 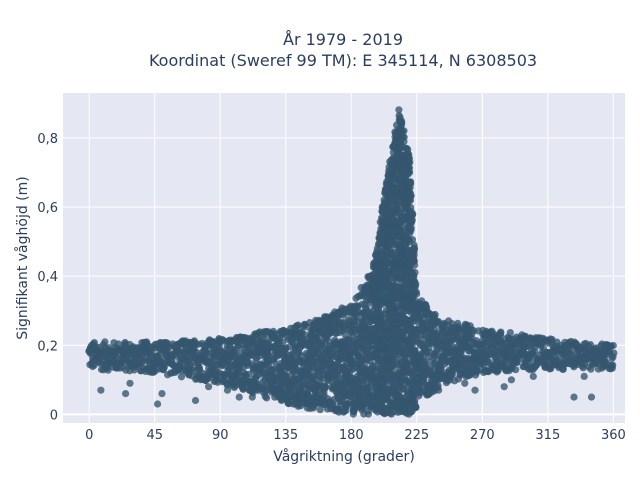 What do you see at coordinates (89, 435) in the screenshot?
I see `x-tick-label: 0` at bounding box center [89, 435].